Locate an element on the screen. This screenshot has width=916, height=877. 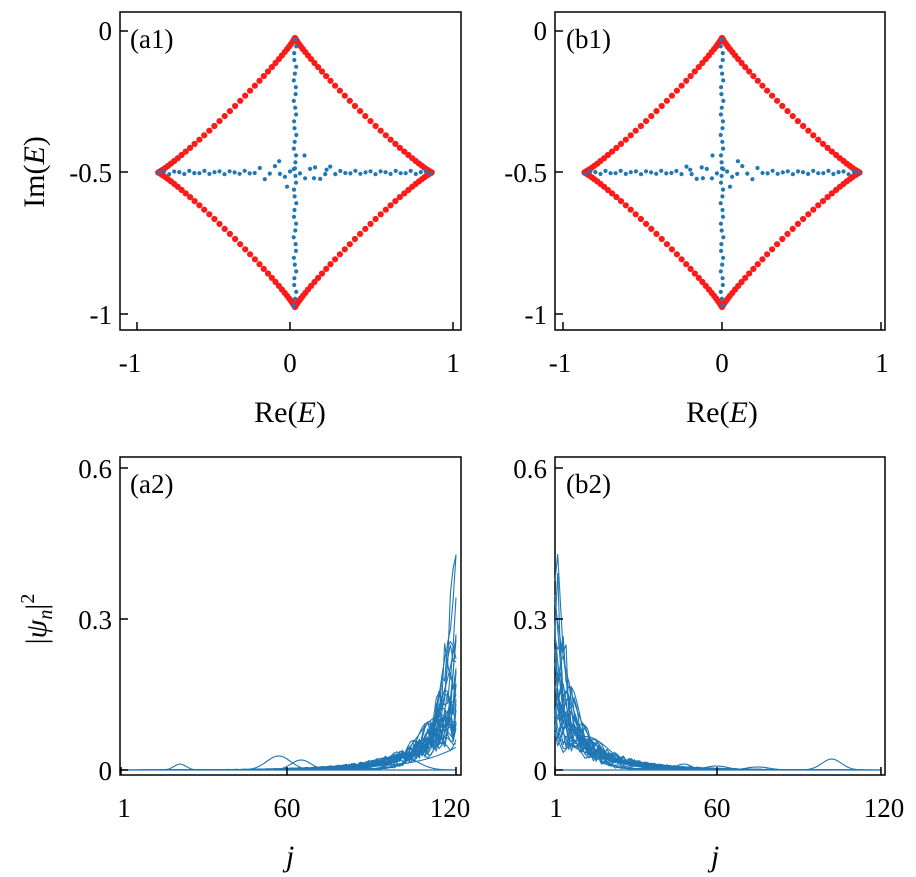
y-tick-label-b1-0: 0 is located at coordinates (541, 31).